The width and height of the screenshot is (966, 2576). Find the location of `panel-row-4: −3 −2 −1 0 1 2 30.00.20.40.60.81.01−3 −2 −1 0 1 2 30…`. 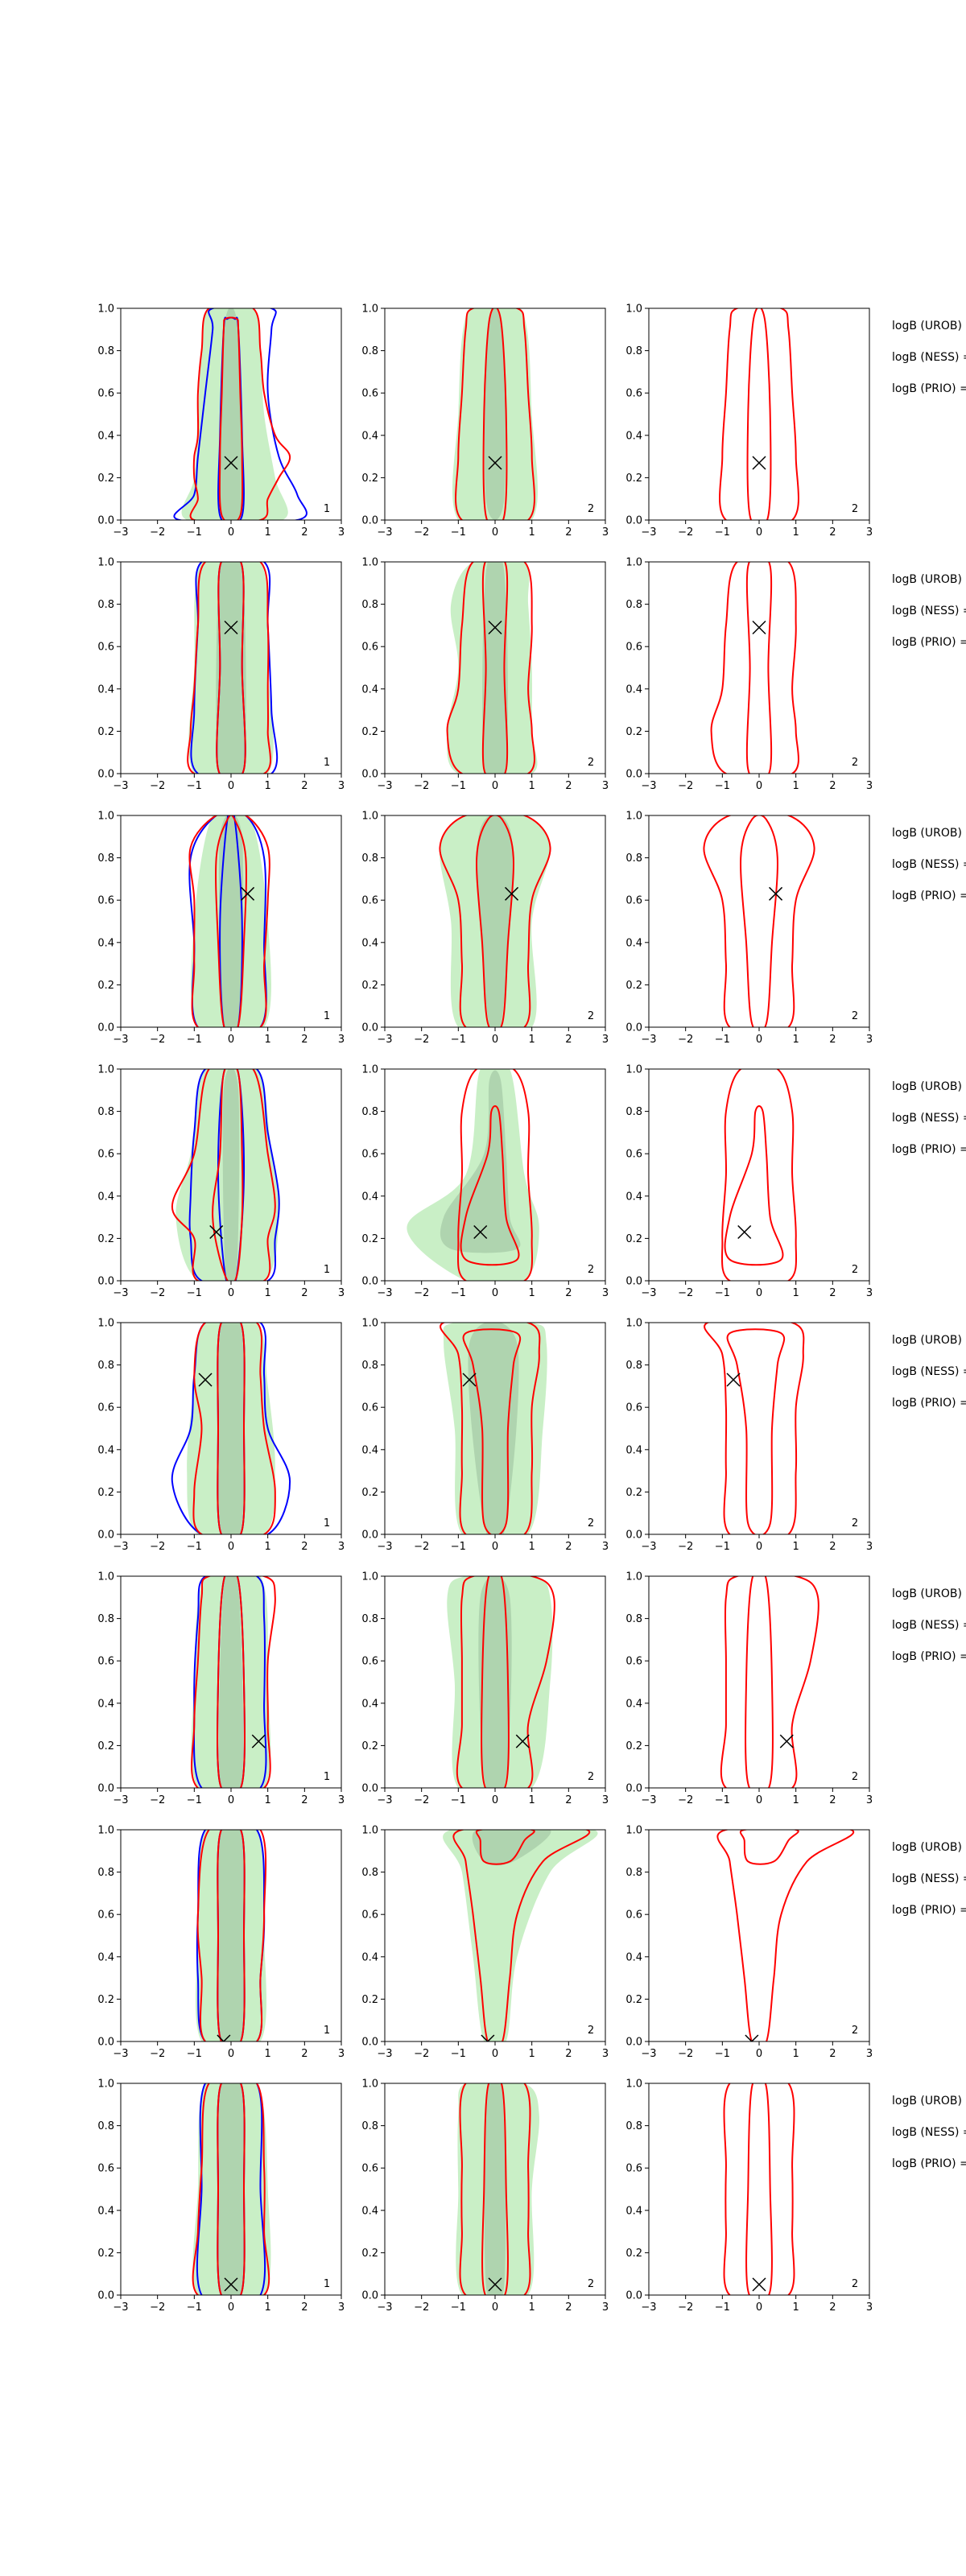

panel-row-4: −3 −2 −1 0 1 2 30.00.20.40.60.81.01−3 −2 −1 0 1 2 30… is located at coordinates (531, 1182).